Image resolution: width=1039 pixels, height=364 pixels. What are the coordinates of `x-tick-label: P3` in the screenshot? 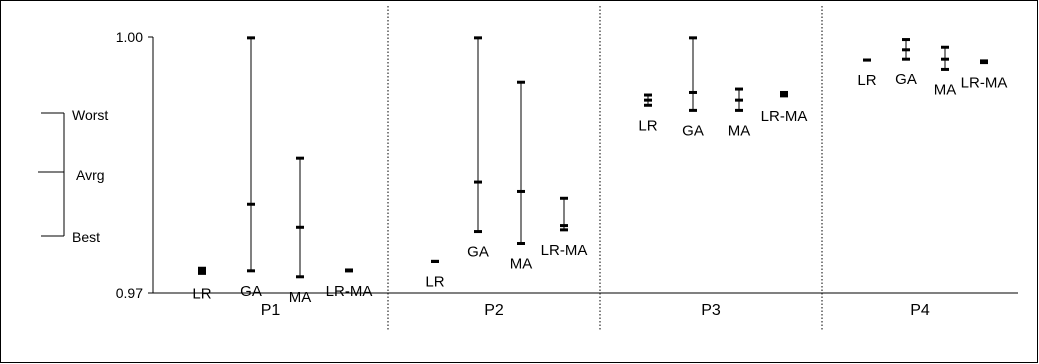 It's located at (711, 310).